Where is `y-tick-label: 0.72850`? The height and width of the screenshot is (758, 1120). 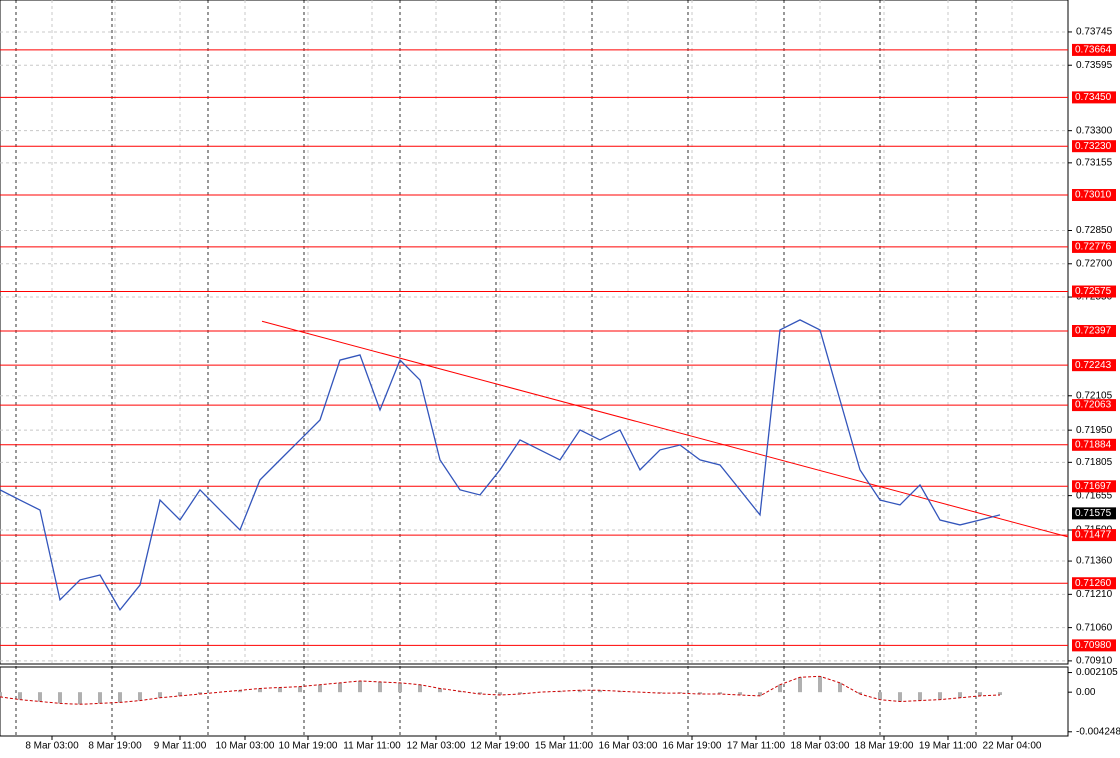 y-tick-label: 0.72850 is located at coordinates (1094, 230).